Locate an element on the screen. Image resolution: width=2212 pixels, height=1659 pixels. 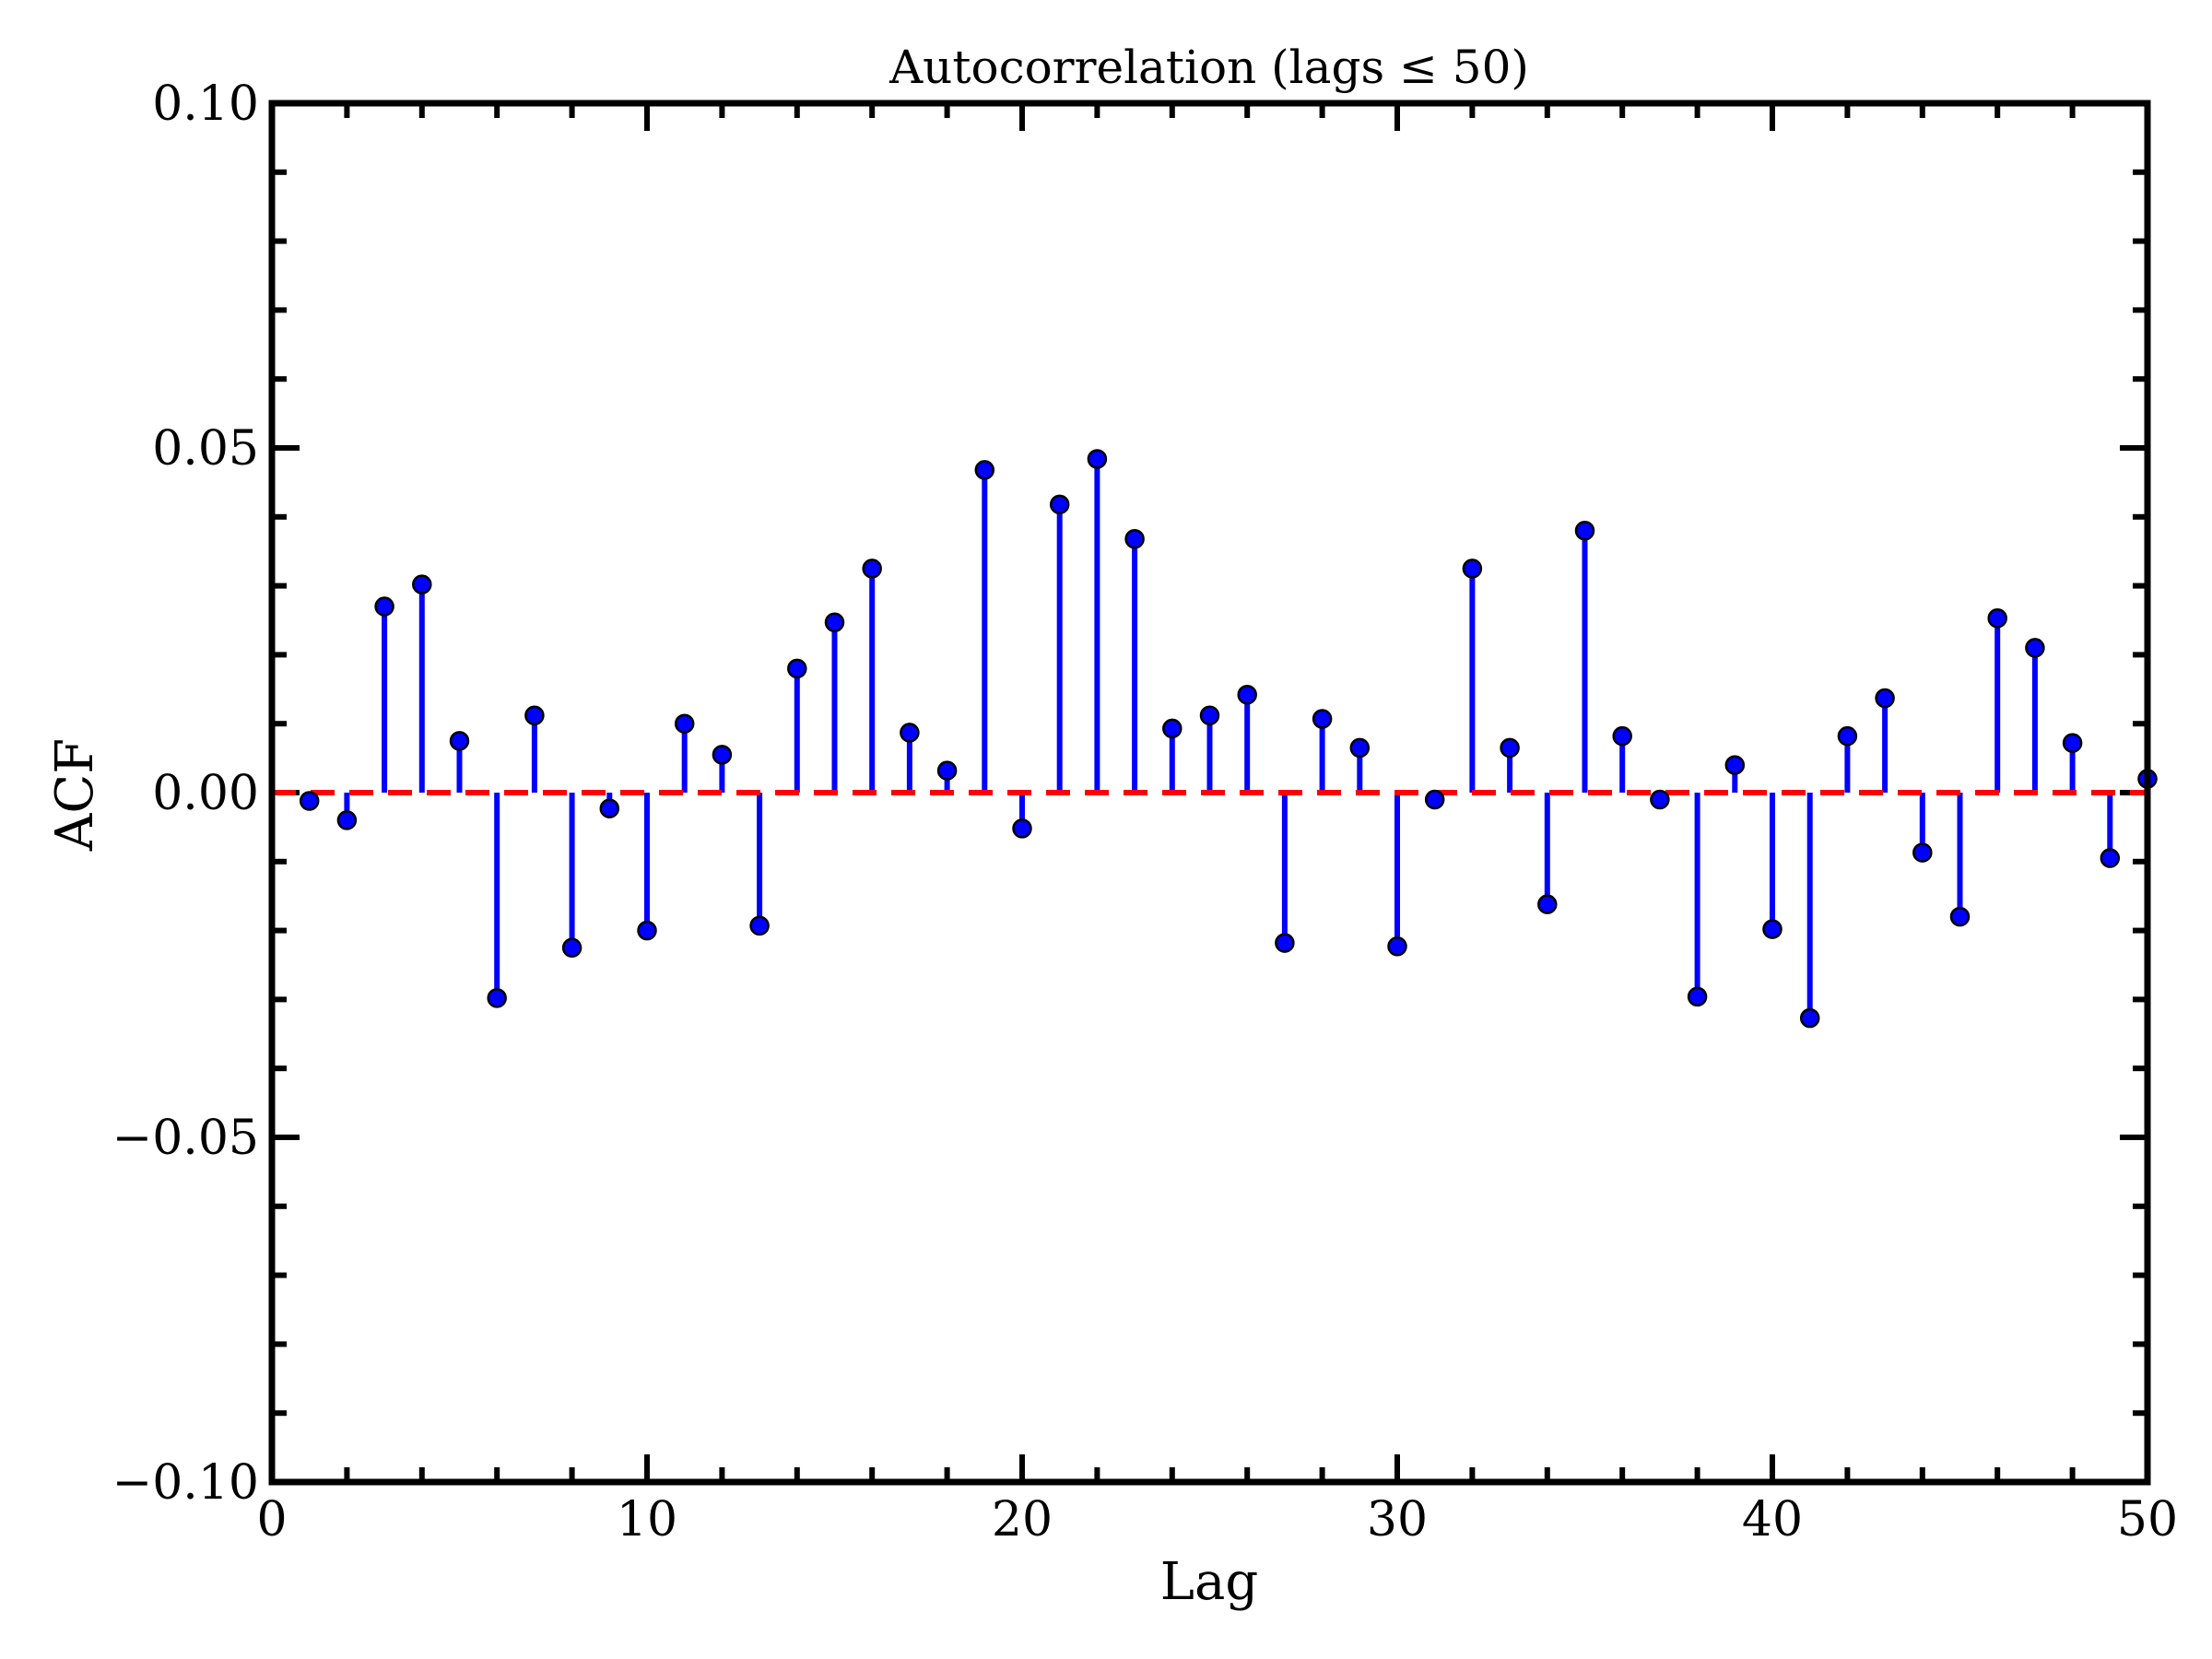
y-axis-label: ACF is located at coordinates (75, 795).